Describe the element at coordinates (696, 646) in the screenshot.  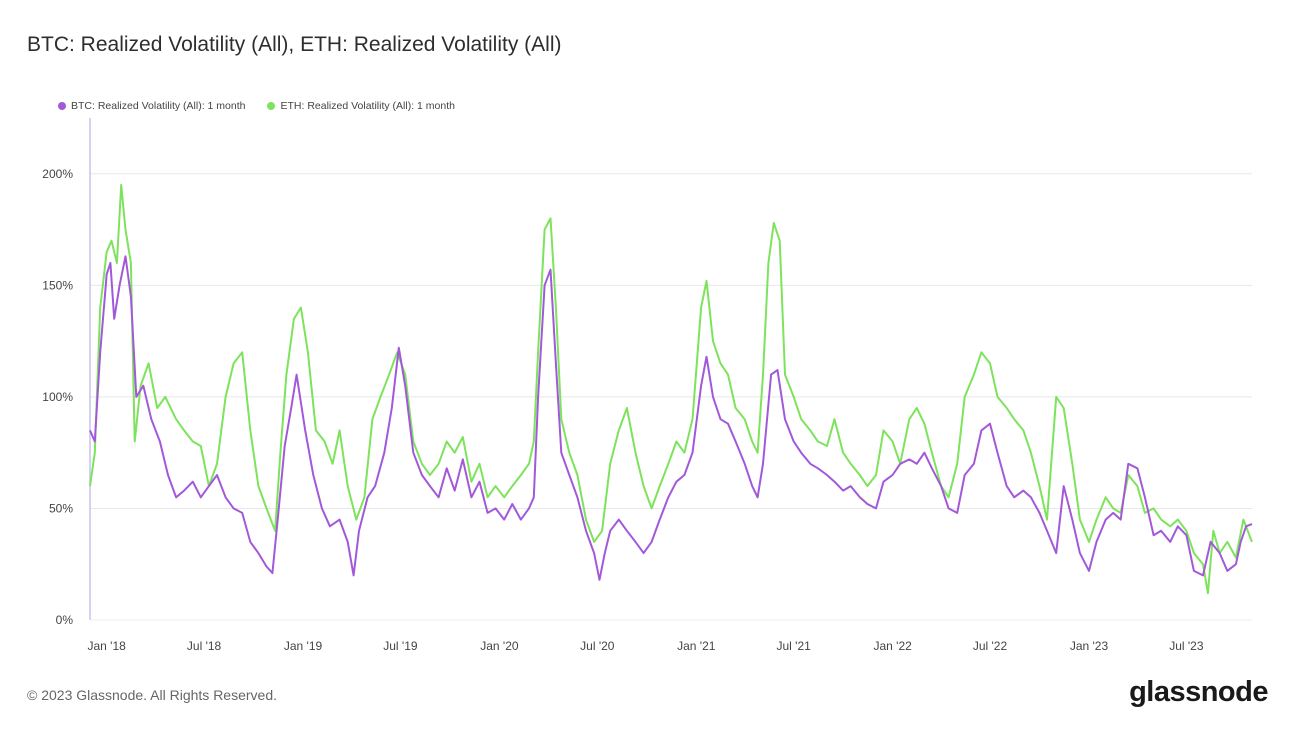
I see `x-tick-label: Jan '21` at that location.